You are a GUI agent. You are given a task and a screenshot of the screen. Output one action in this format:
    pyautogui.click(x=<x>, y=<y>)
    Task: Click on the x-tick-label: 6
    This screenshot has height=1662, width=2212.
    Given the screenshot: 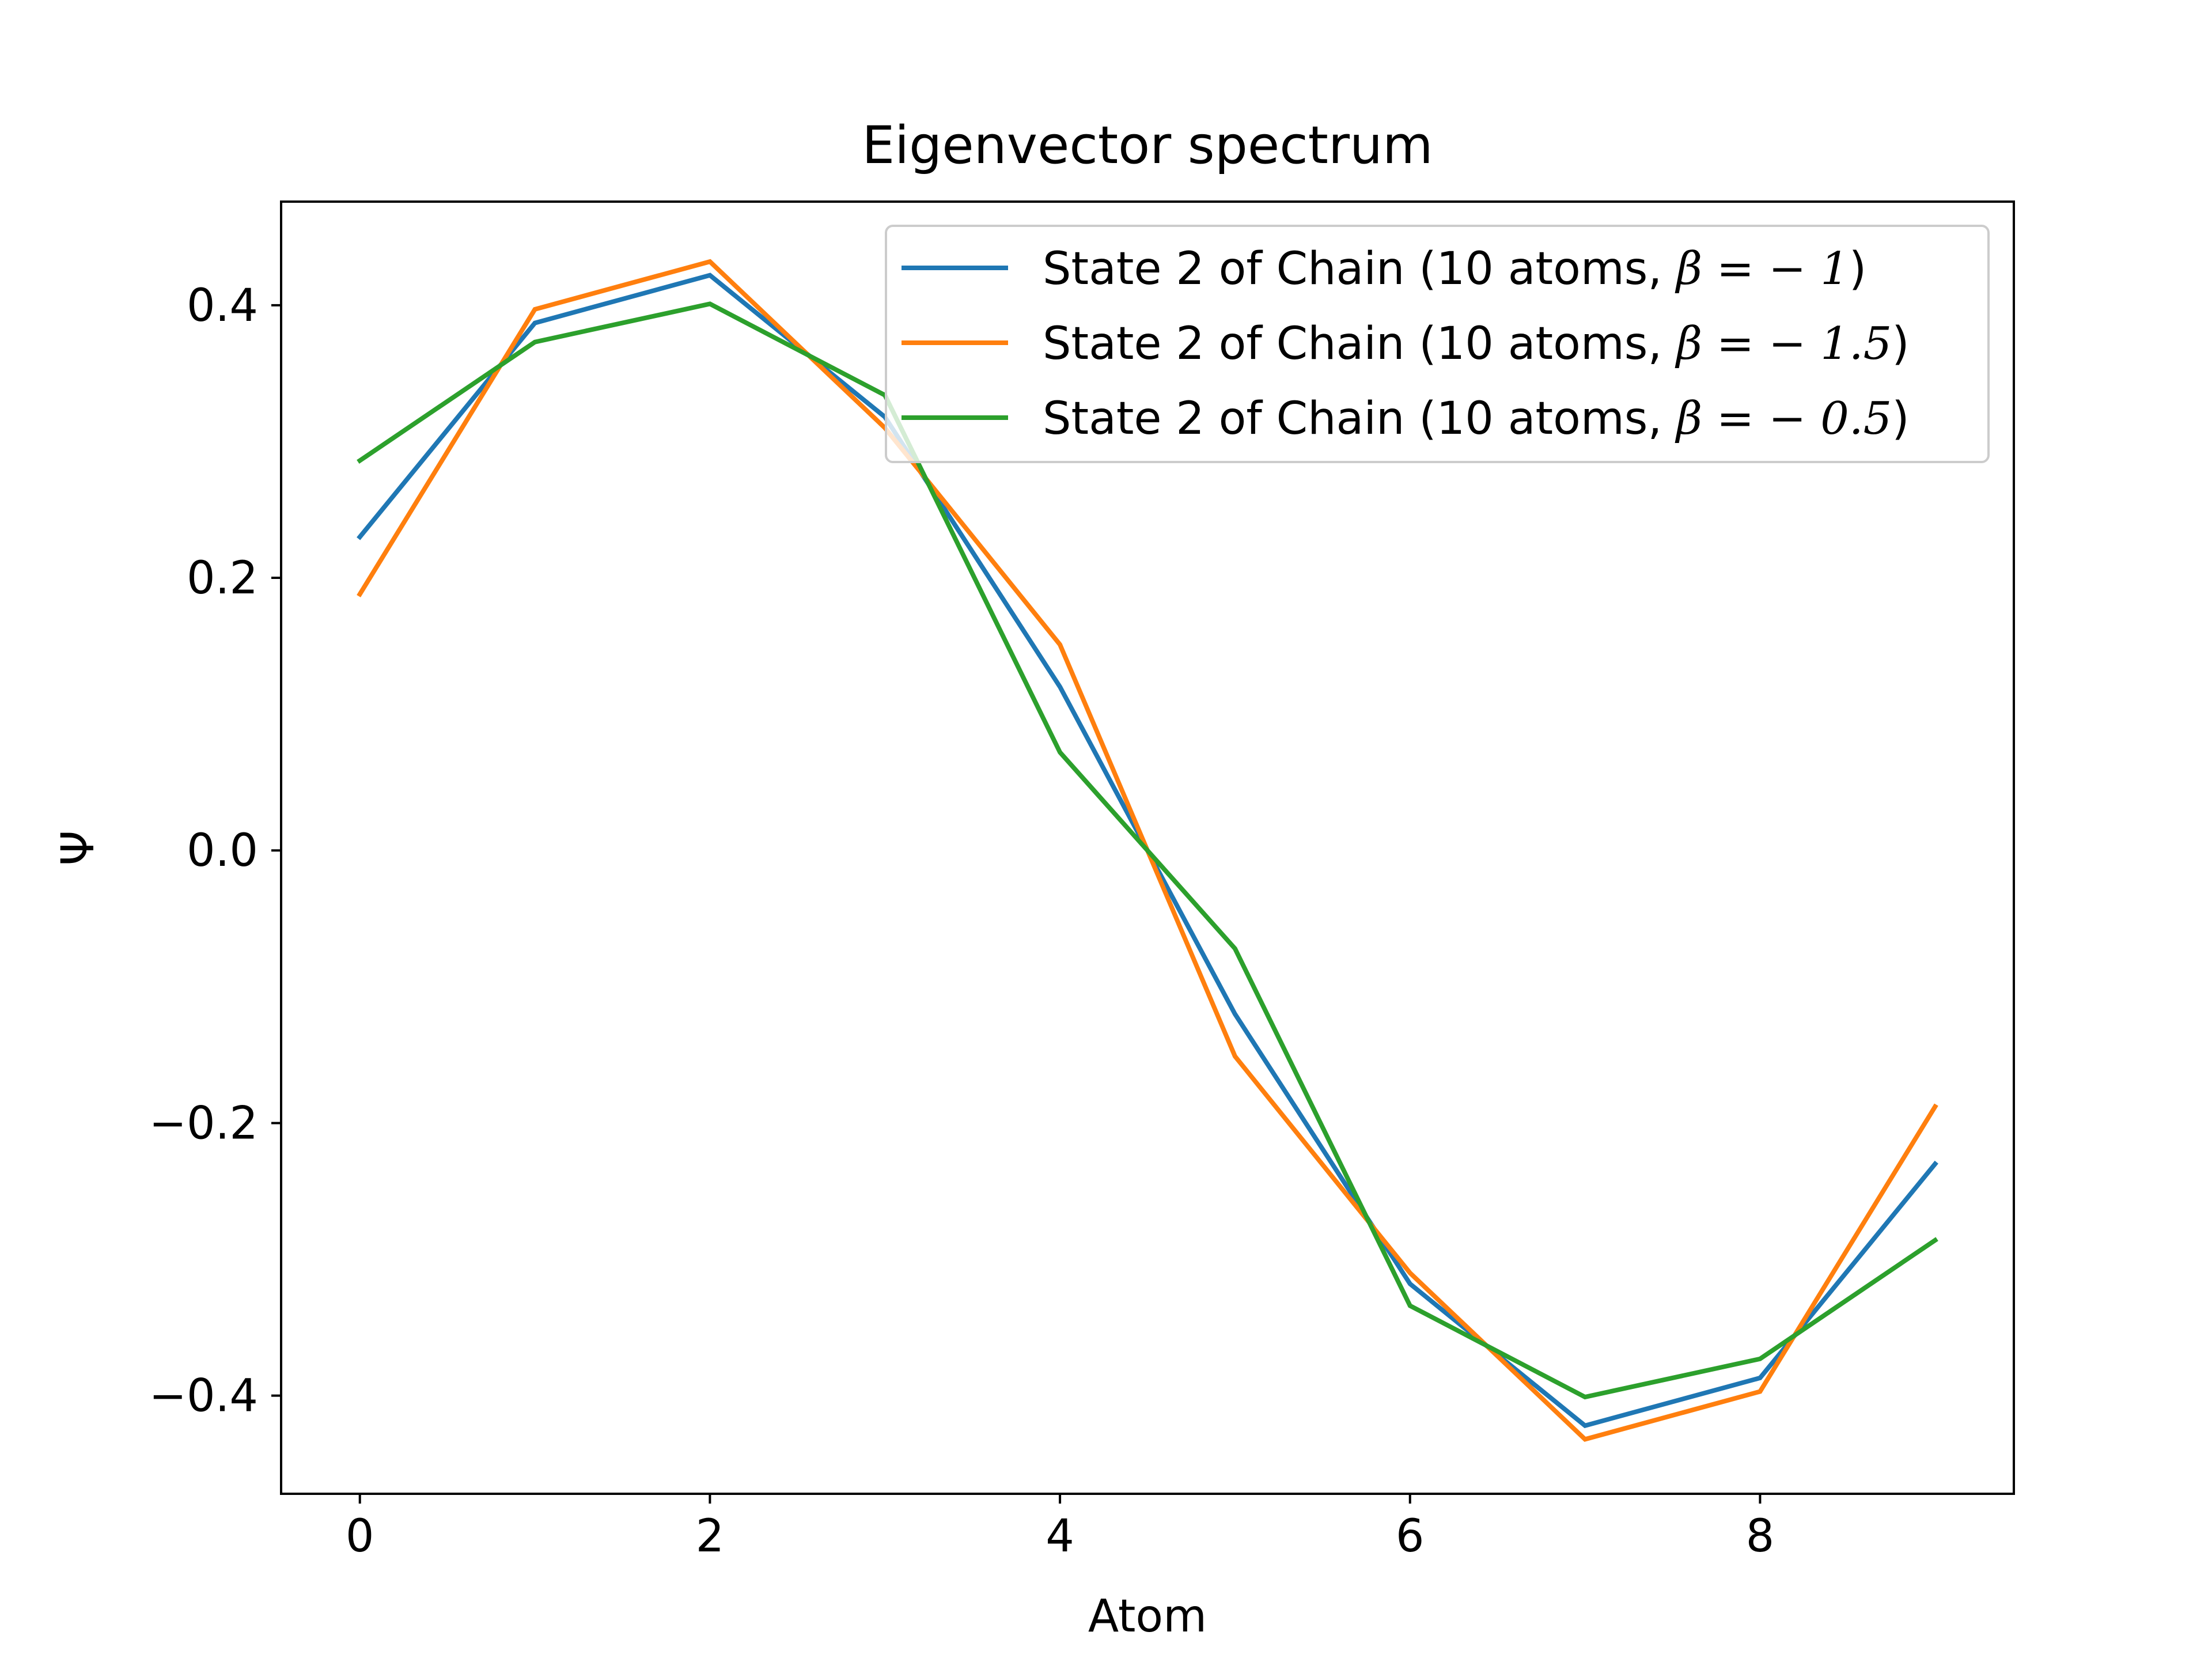 What is the action you would take?
    pyautogui.click(x=1410, y=1536)
    